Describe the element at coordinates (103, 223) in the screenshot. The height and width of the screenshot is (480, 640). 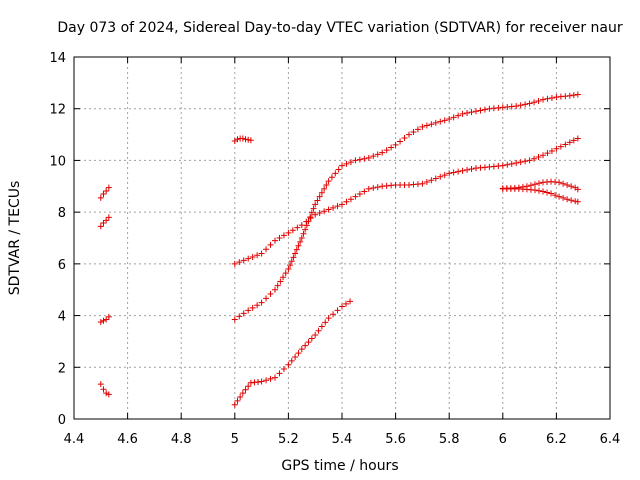
I see `data-point-track-b` at that location.